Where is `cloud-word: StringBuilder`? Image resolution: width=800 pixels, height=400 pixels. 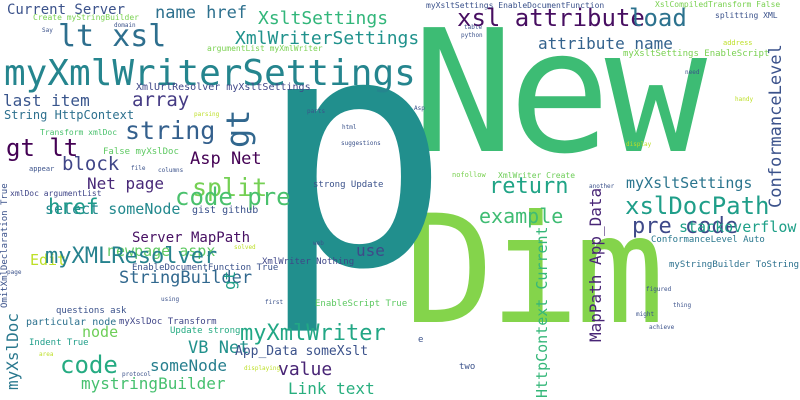
cloud-word: StringBuilder is located at coordinates (186, 278).